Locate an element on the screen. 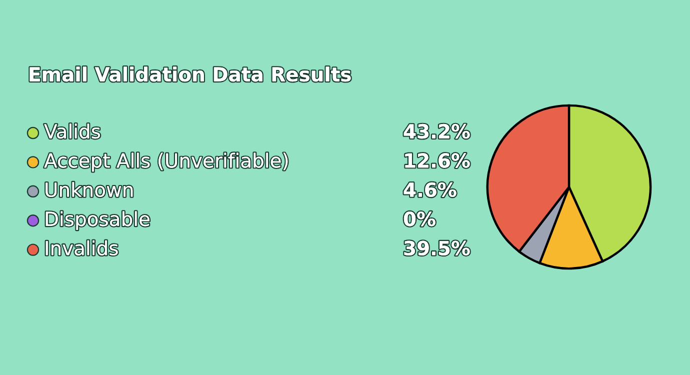  legend-label: Disposable is located at coordinates (98, 220).